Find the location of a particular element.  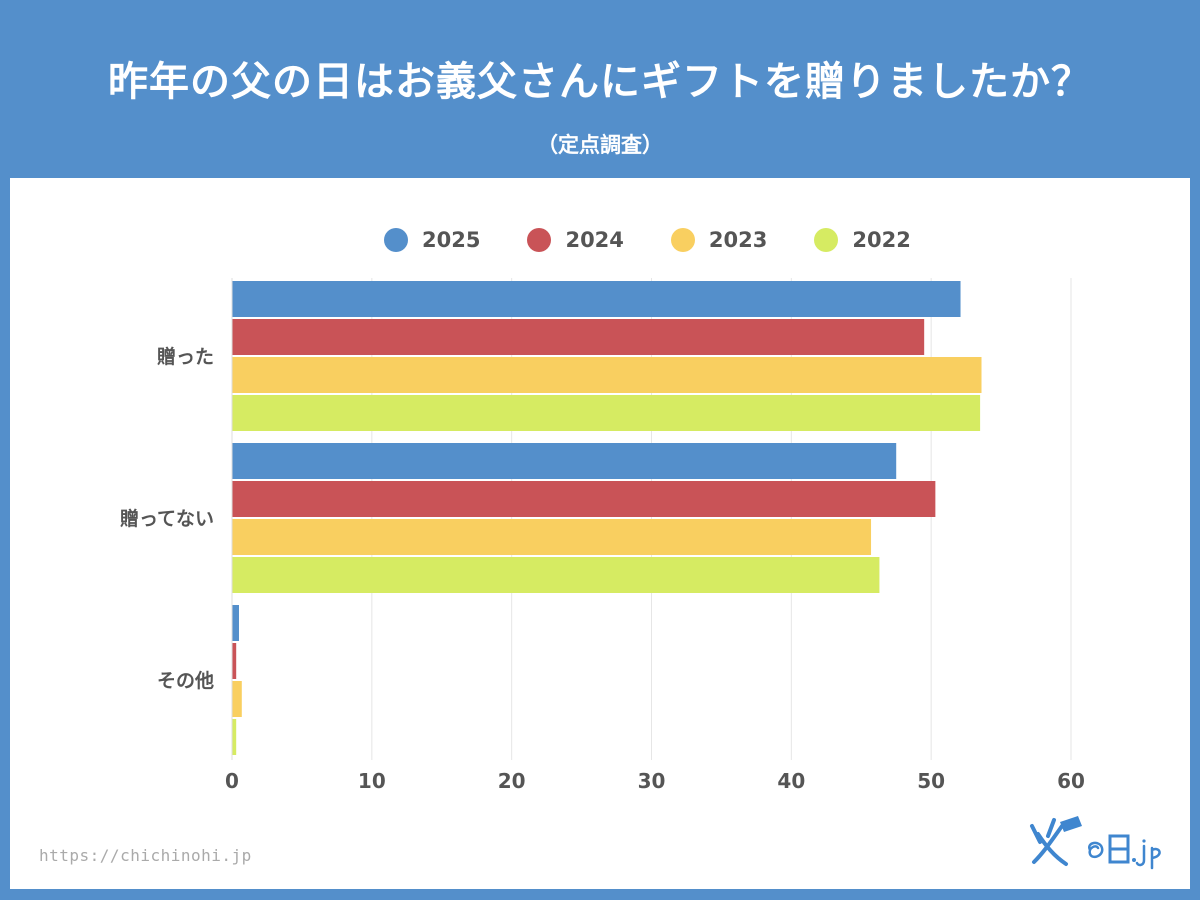

legend-item-2025: 2025 is located at coordinates (432, 240).